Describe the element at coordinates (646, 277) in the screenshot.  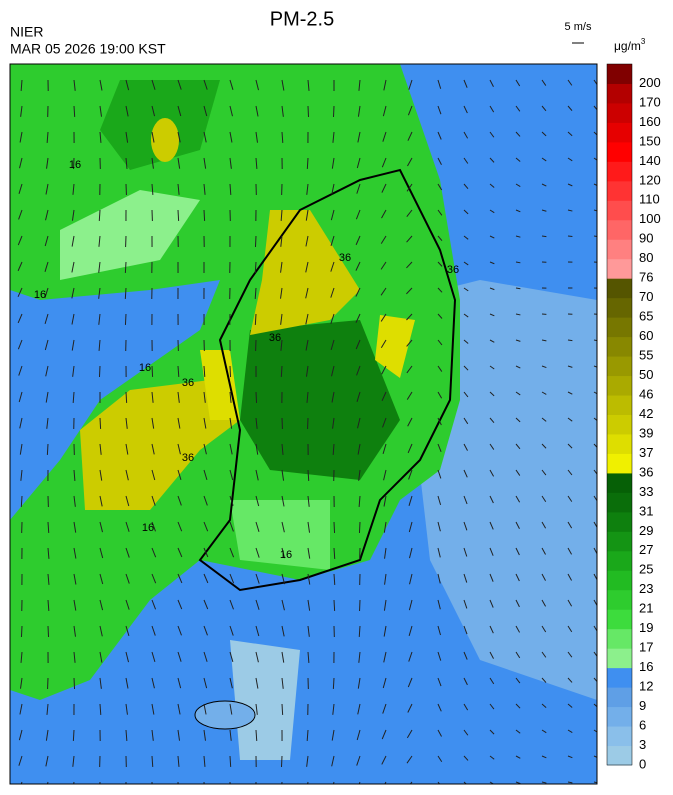
I see `colorbar-label: 76` at that location.